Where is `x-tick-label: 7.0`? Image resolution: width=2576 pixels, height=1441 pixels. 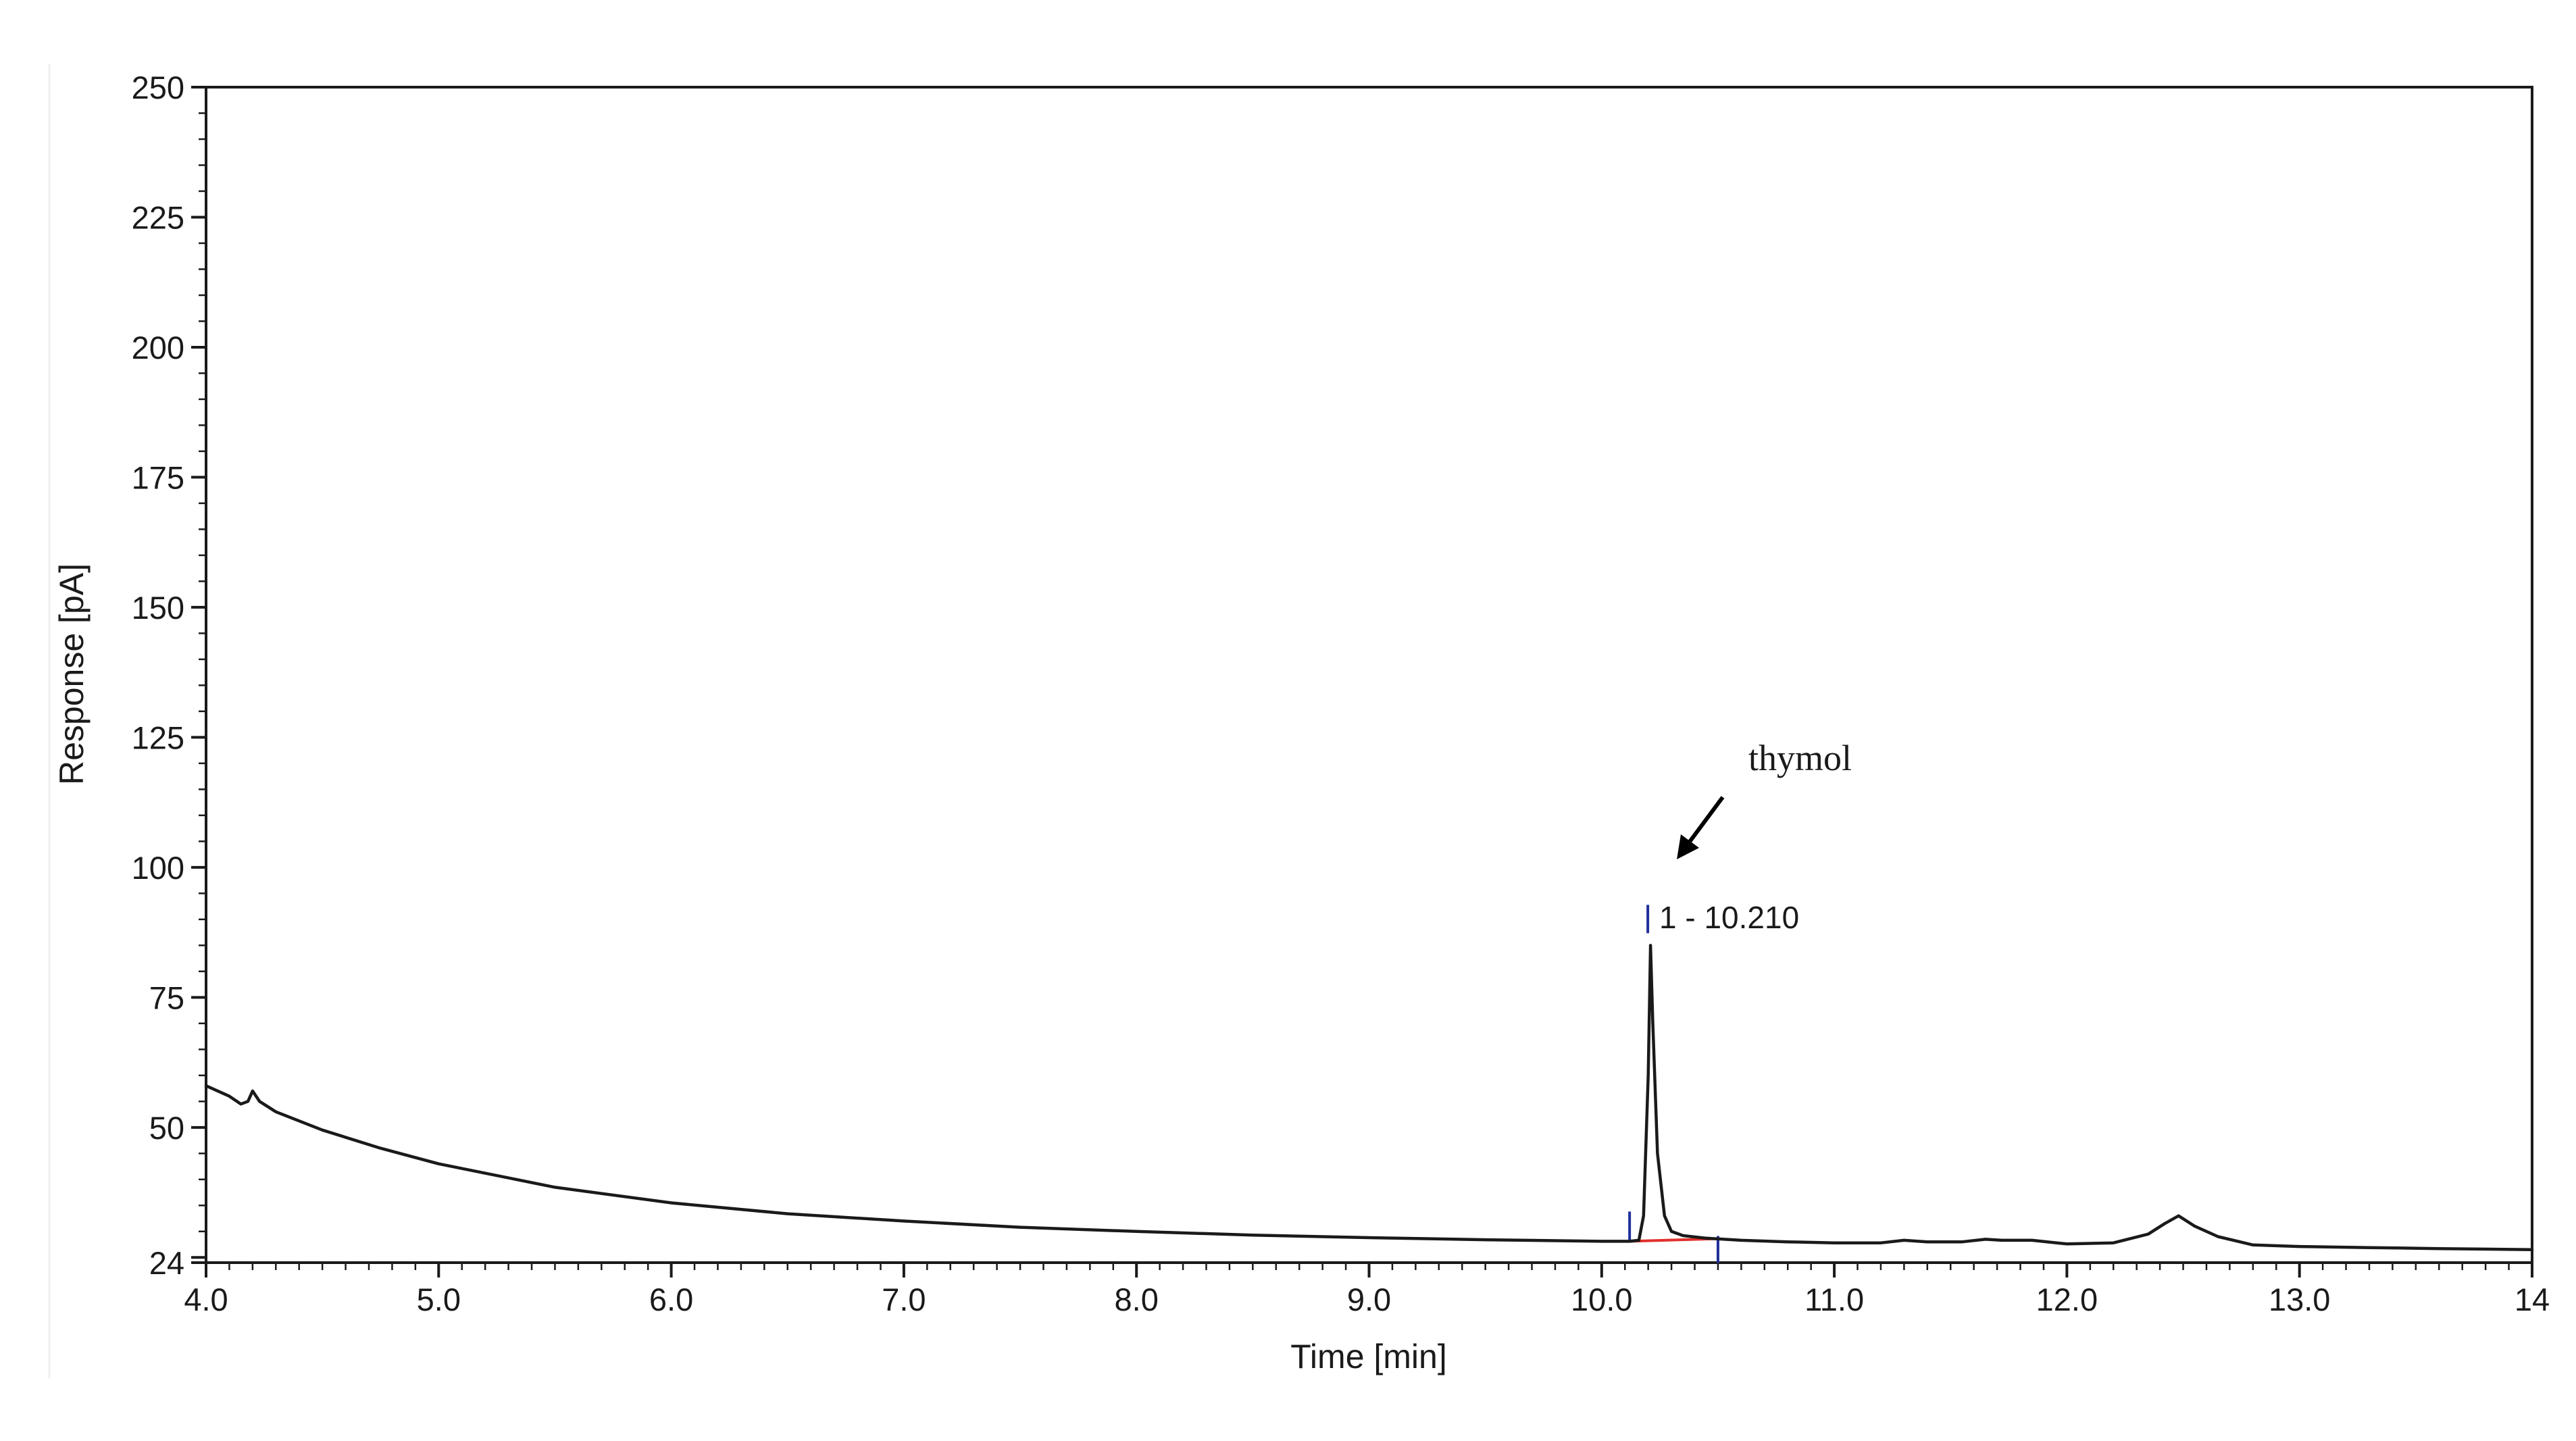 x-tick-label: 7.0 is located at coordinates (904, 1299).